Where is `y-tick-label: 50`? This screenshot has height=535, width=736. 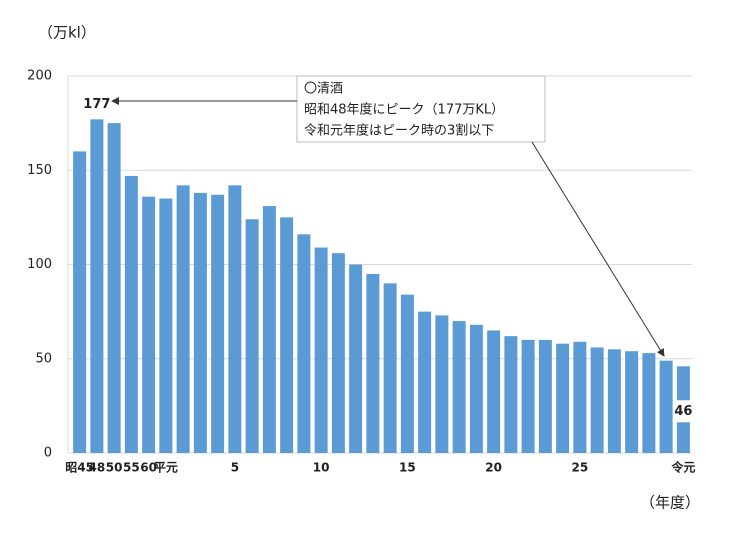
y-tick-label: 50 is located at coordinates (43, 358).